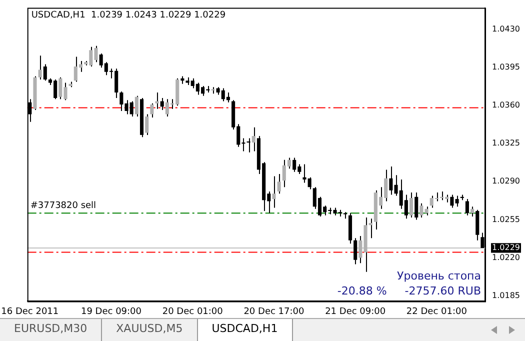 This screenshot has width=525, height=341. What do you see at coordinates (437, 311) in the screenshot?
I see `x-tick-label: 22 Dec 01:00` at bounding box center [437, 311].